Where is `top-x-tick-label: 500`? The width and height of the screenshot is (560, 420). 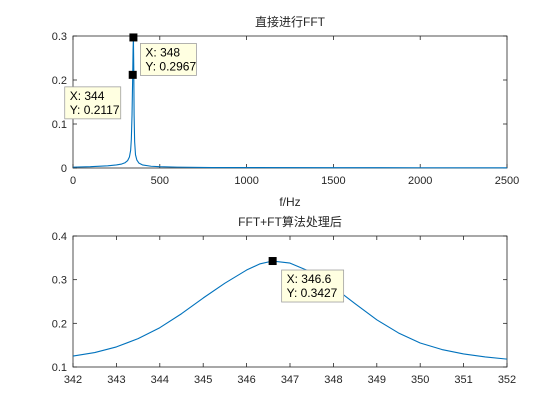 top-x-tick-label: 500 is located at coordinates (160, 181).